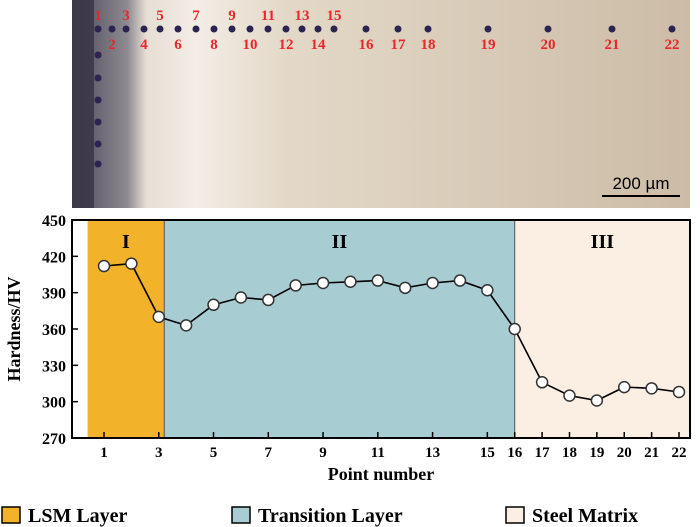 This screenshot has width=700, height=527. Describe the element at coordinates (603, 242) in the screenshot. I see `region-label-III: III` at that location.